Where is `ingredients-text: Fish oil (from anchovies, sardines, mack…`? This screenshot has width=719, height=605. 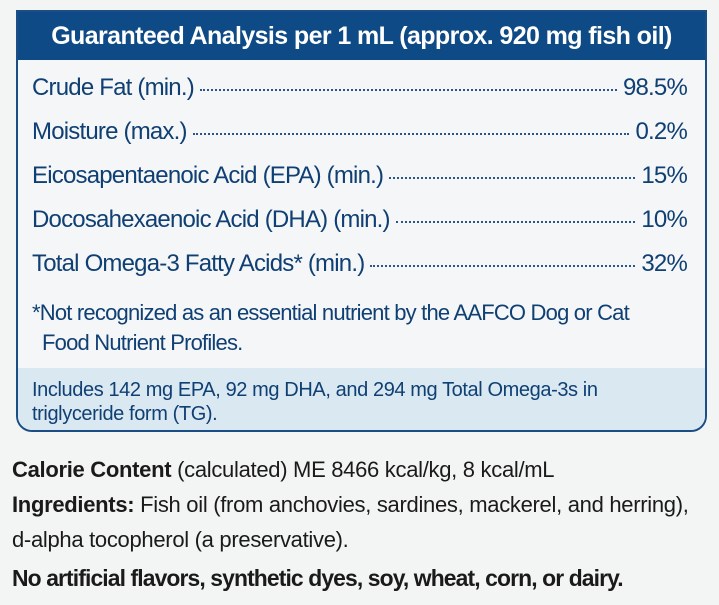
ingredients-text: Fish oil (from anchovies, sardines, mack… is located at coordinates (350, 522).